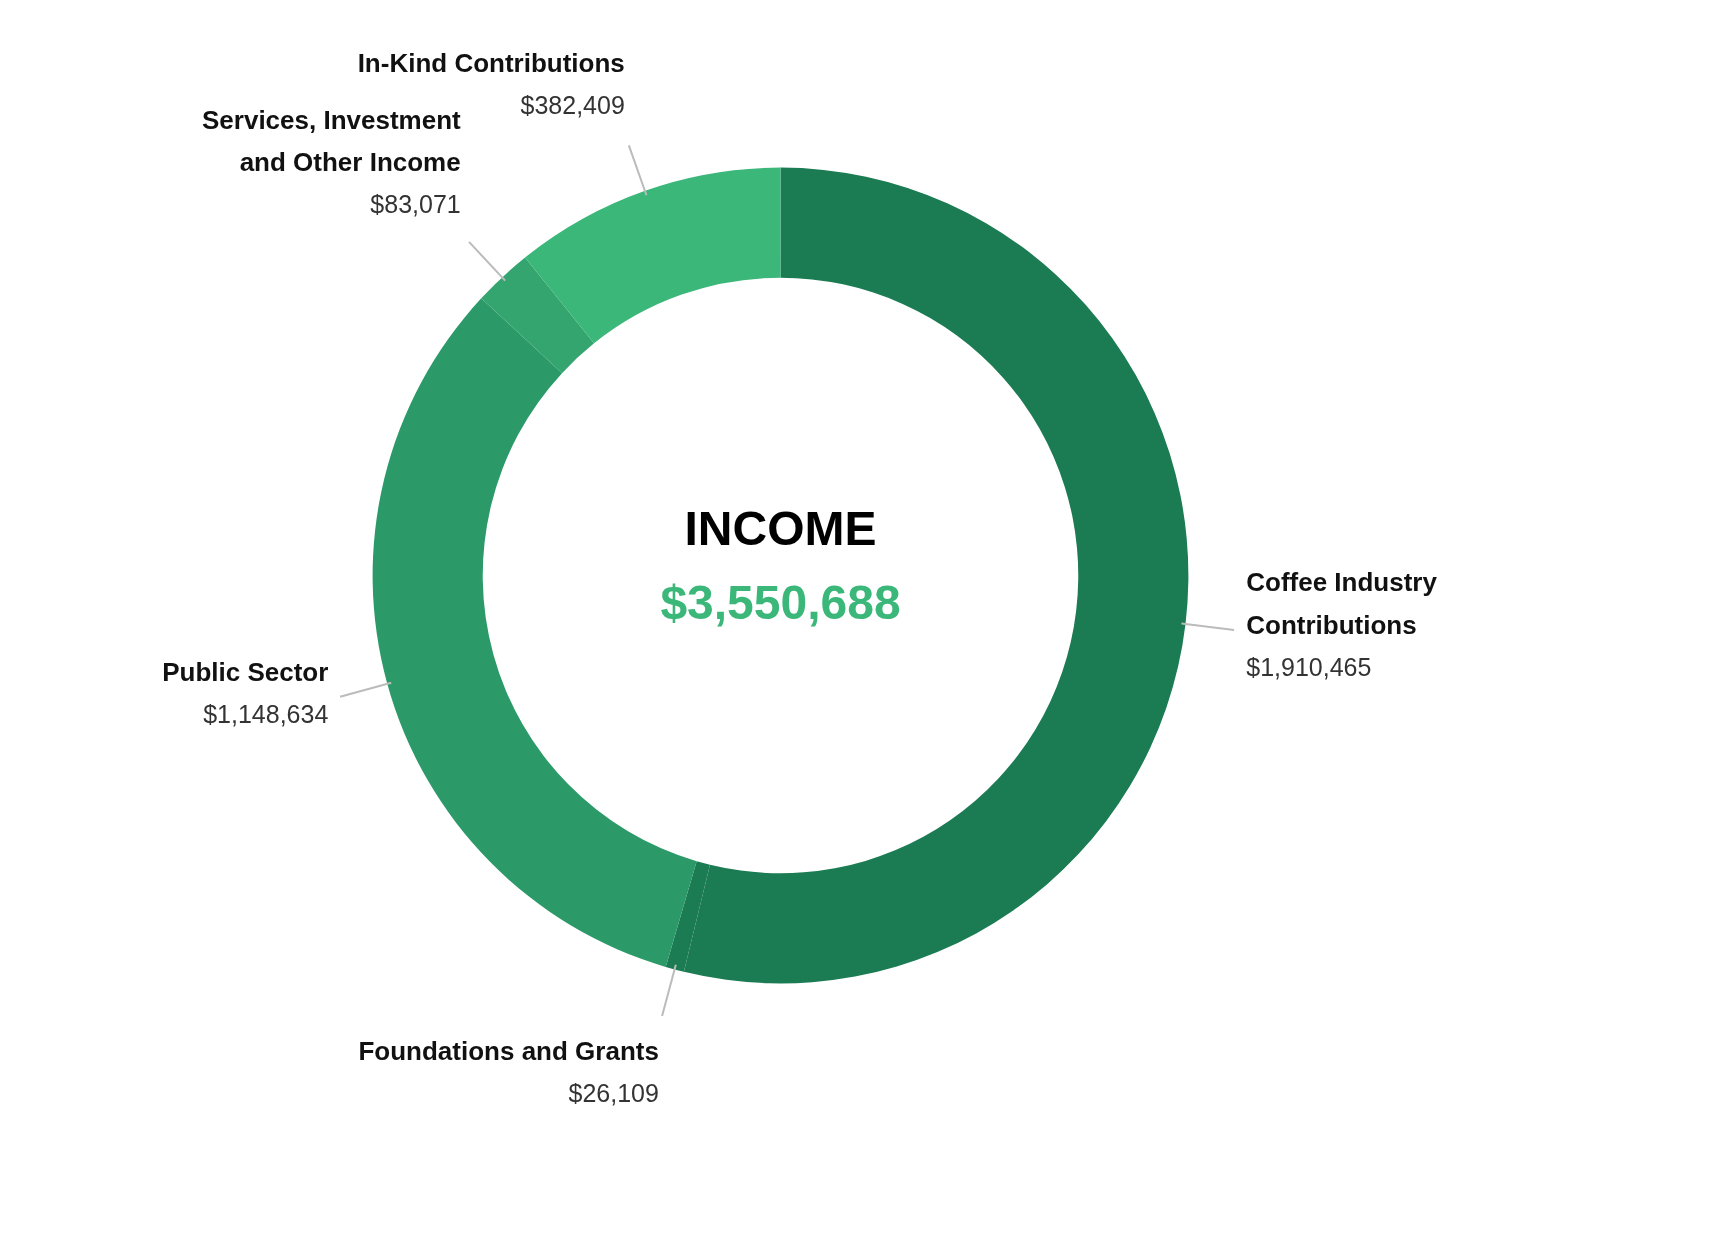 The height and width of the screenshot is (1258, 1711). What do you see at coordinates (780, 602) in the screenshot?
I see `text: $3,550,688` at bounding box center [780, 602].